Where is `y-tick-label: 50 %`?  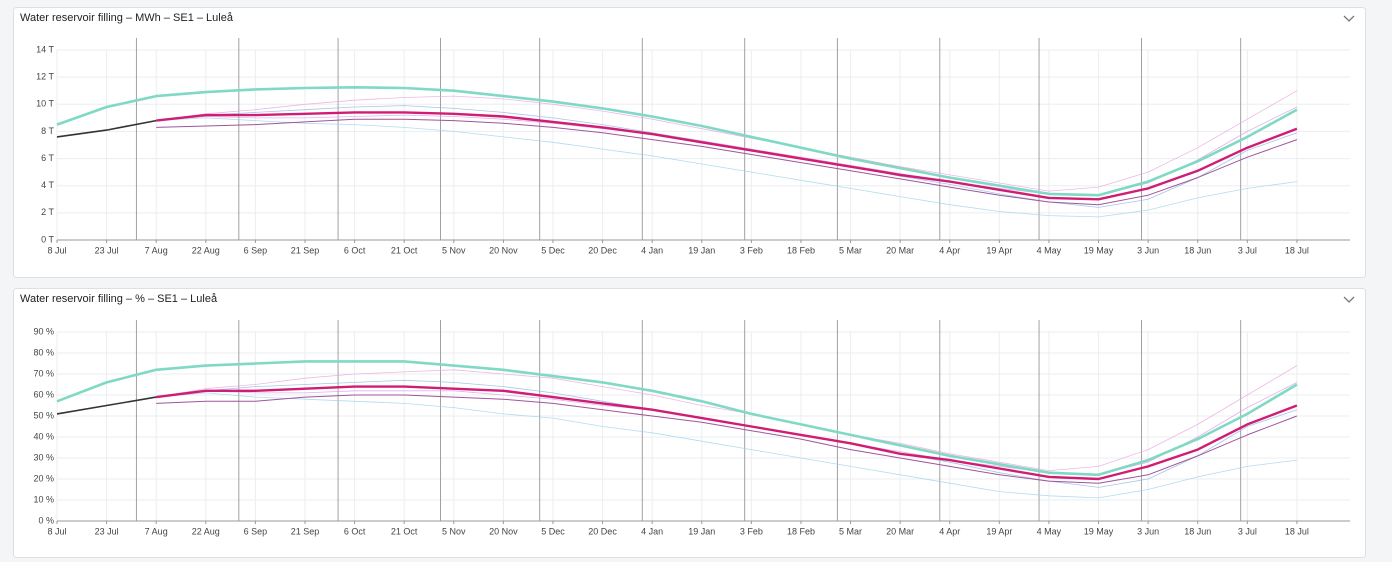
y-tick-label: 50 % is located at coordinates (43, 415).